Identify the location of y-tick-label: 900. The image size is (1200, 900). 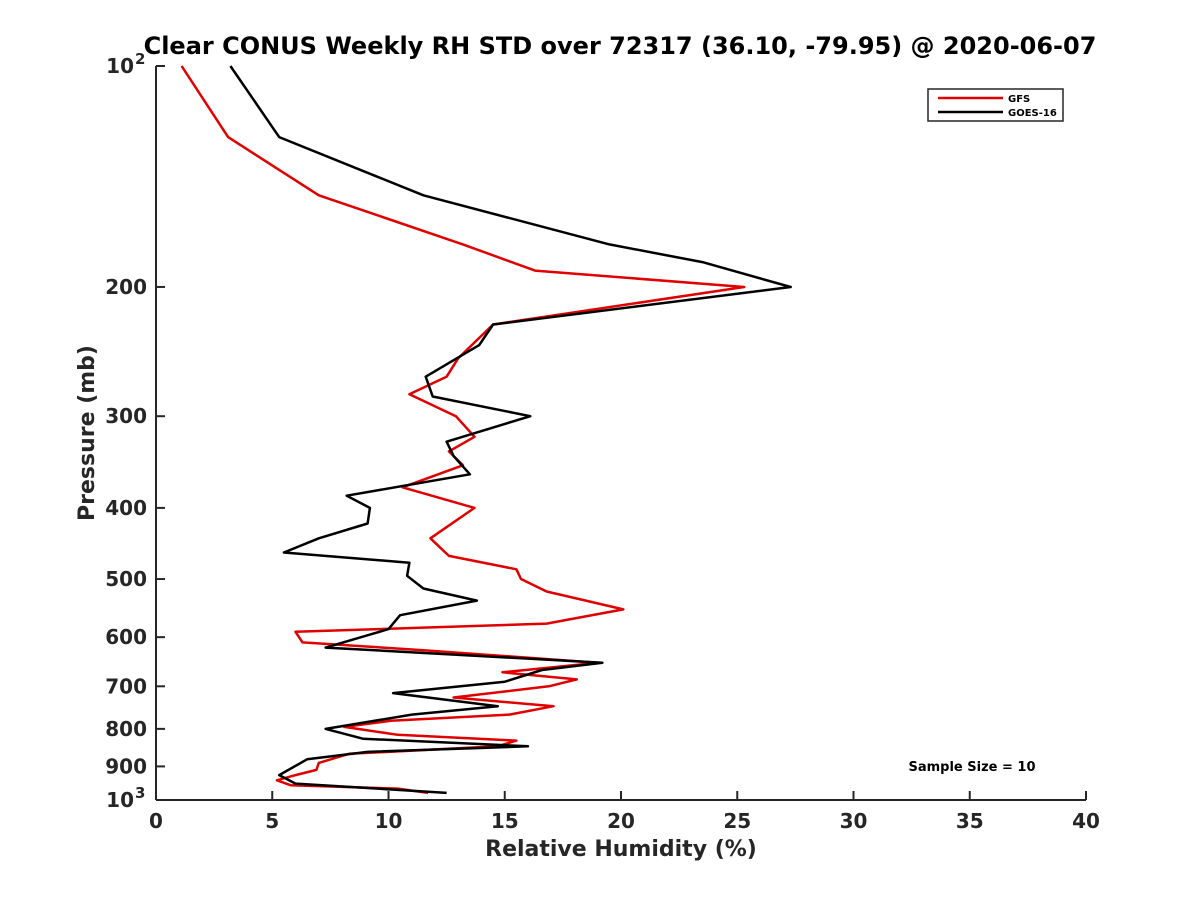
(126, 766).